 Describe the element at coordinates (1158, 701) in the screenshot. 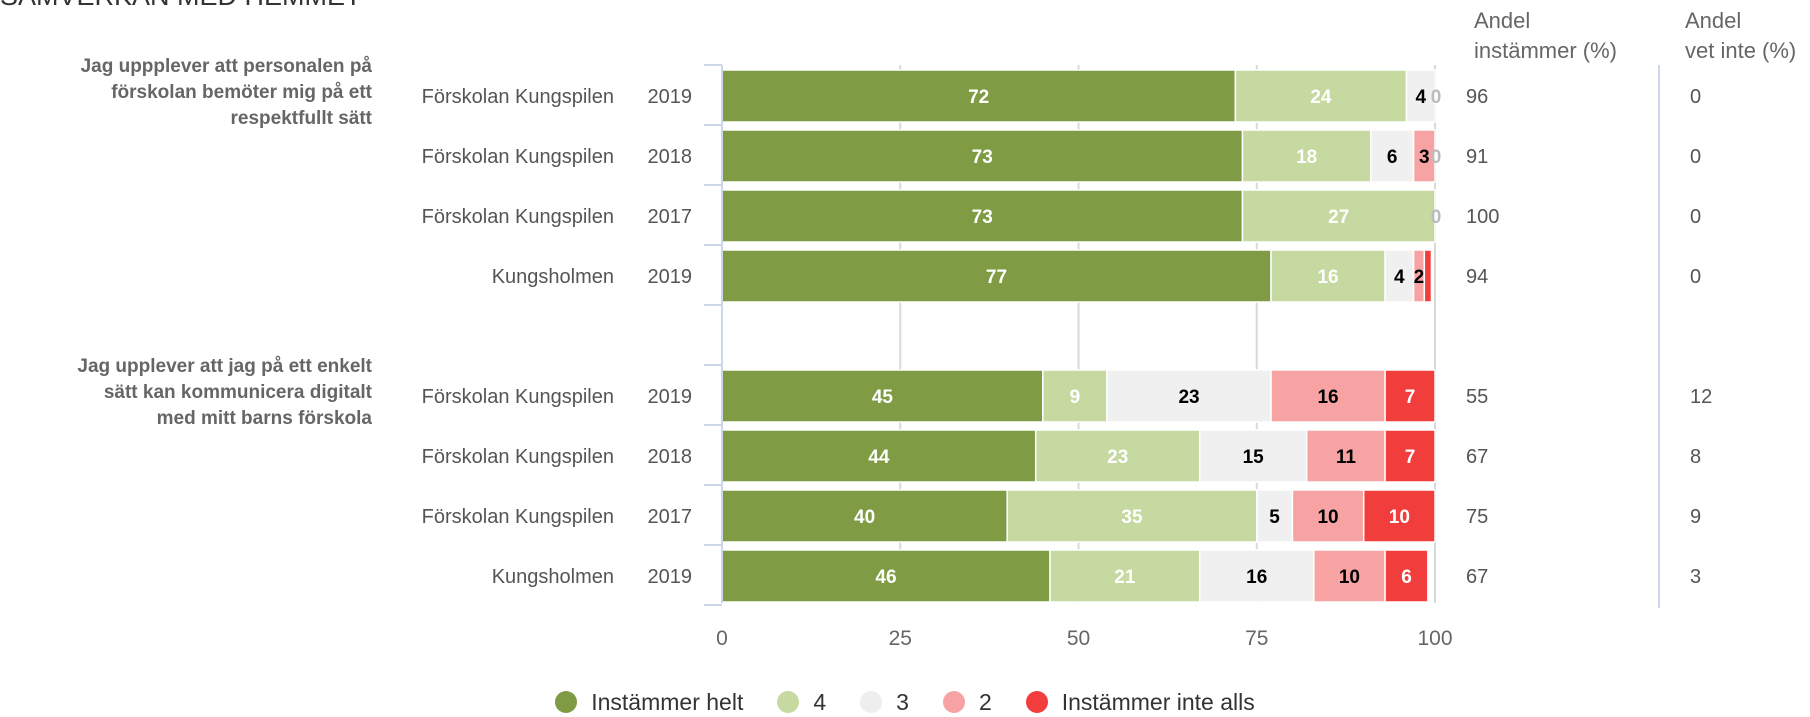

I see `legend-label: Instämmer inte alls` at that location.